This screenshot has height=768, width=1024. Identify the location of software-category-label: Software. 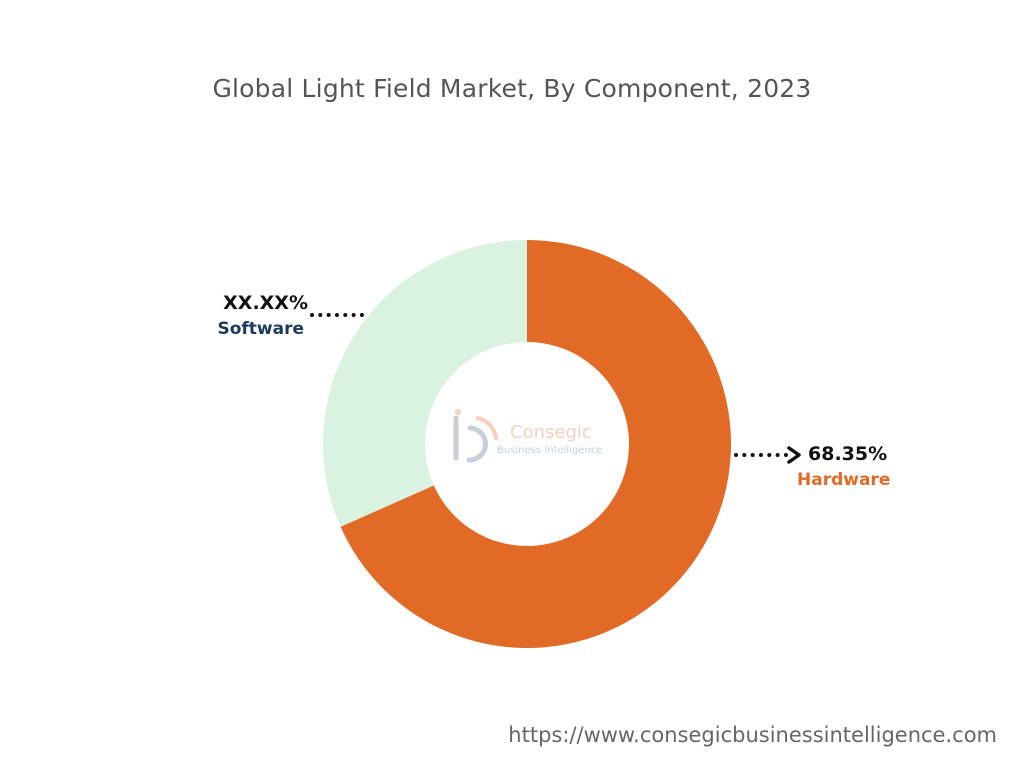
(260, 329).